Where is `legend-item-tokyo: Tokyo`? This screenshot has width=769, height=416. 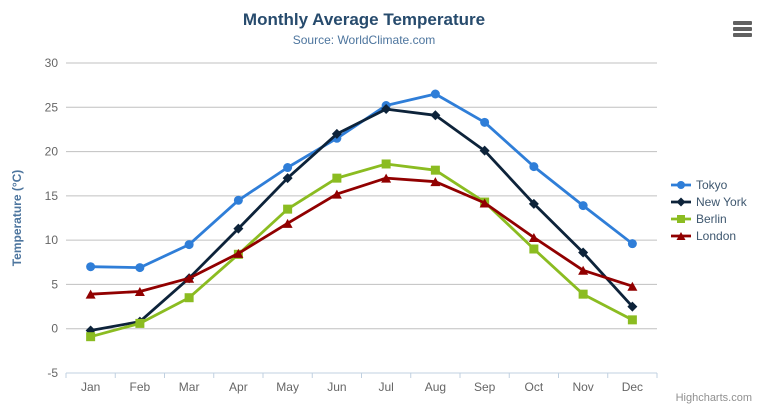 legend-item-tokyo: Tokyo is located at coordinates (709, 184).